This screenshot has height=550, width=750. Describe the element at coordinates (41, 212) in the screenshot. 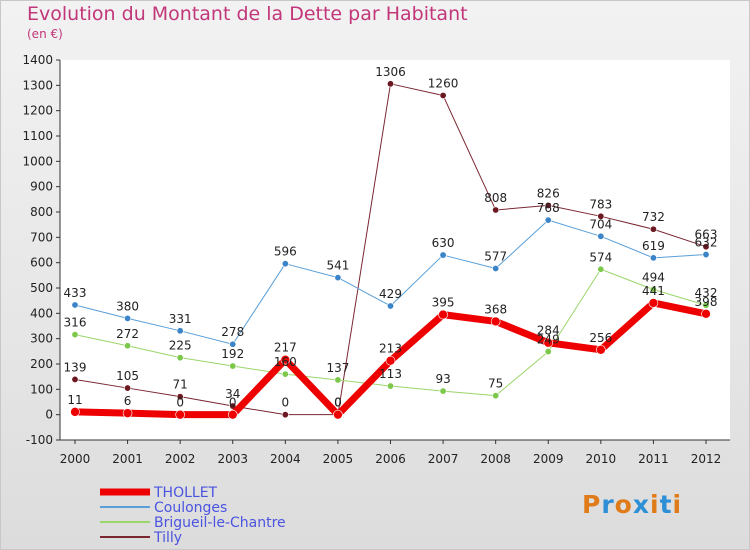

I see `y-tick-label: 800` at that location.